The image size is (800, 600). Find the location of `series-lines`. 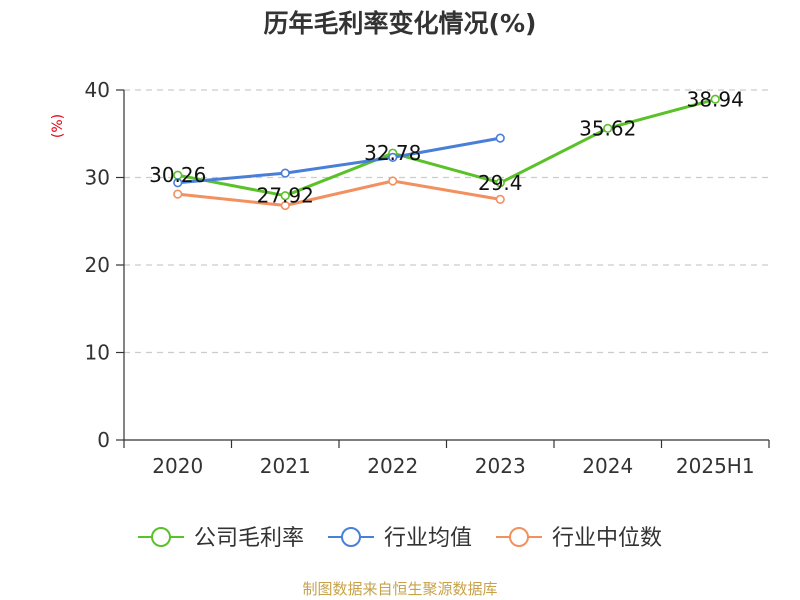

series-lines is located at coordinates (446, 152).